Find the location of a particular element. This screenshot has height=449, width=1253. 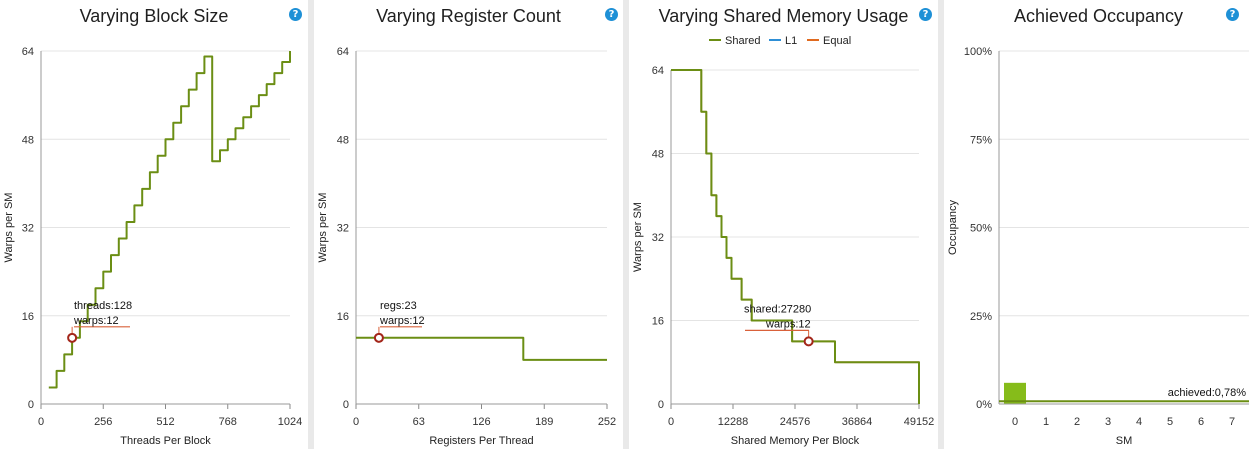

x-axis-label: Shared Memory Per Block is located at coordinates (795, 441).